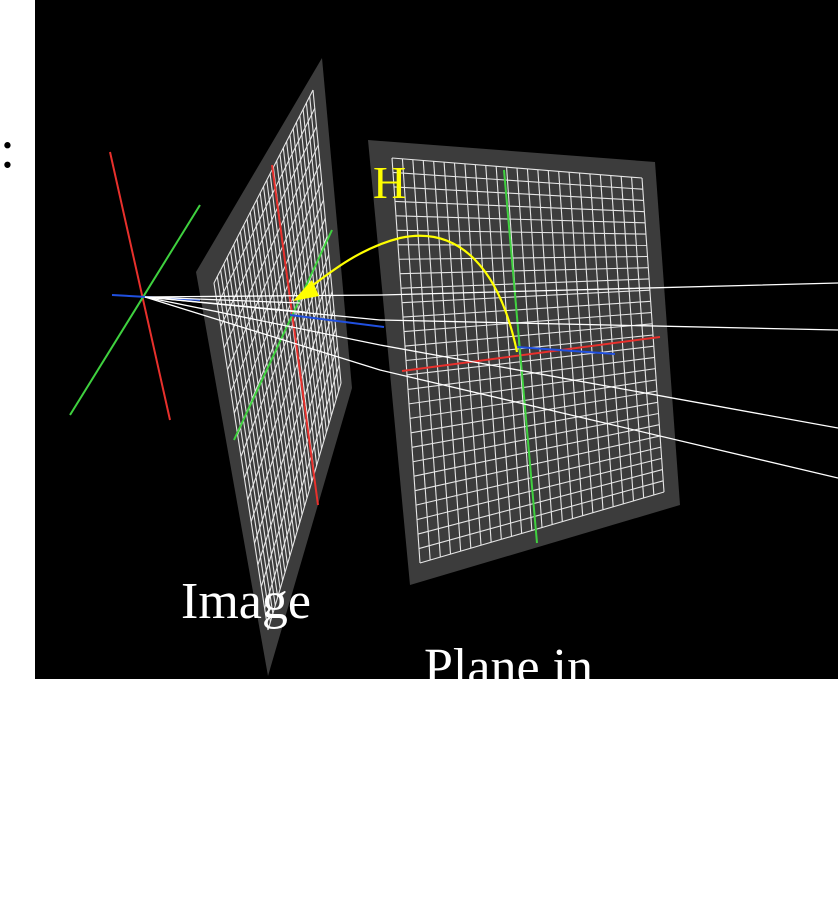 The width and height of the screenshot is (838, 920). What do you see at coordinates (337, 321) in the screenshot?
I see `image-axis-z` at bounding box center [337, 321].